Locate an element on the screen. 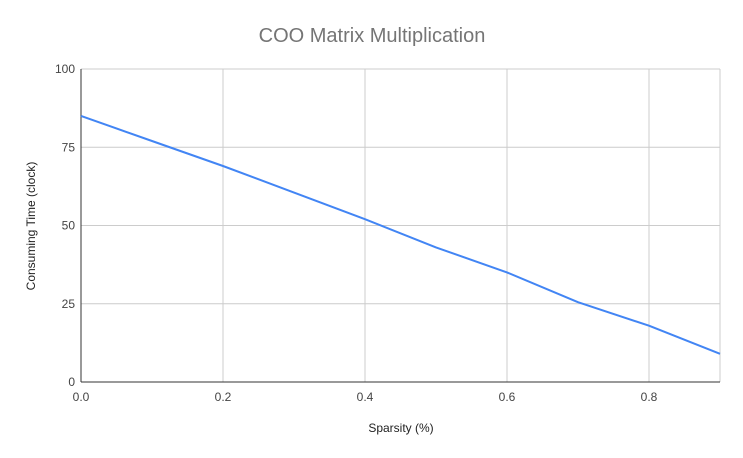 The height and width of the screenshot is (458, 743). y-axis-label: Consuming Time (clock) is located at coordinates (31, 226).